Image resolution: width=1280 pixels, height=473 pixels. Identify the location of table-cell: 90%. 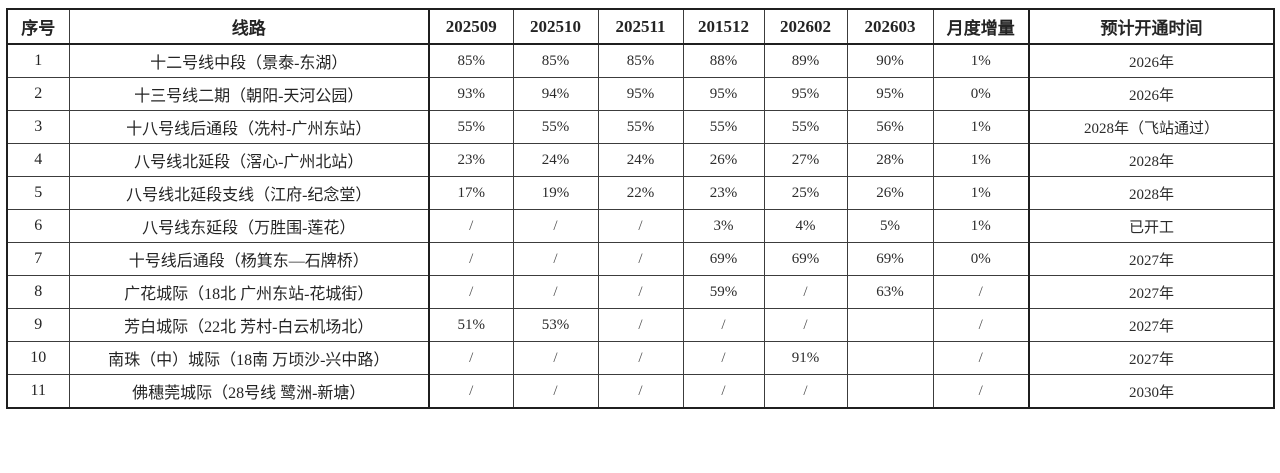
(890, 60).